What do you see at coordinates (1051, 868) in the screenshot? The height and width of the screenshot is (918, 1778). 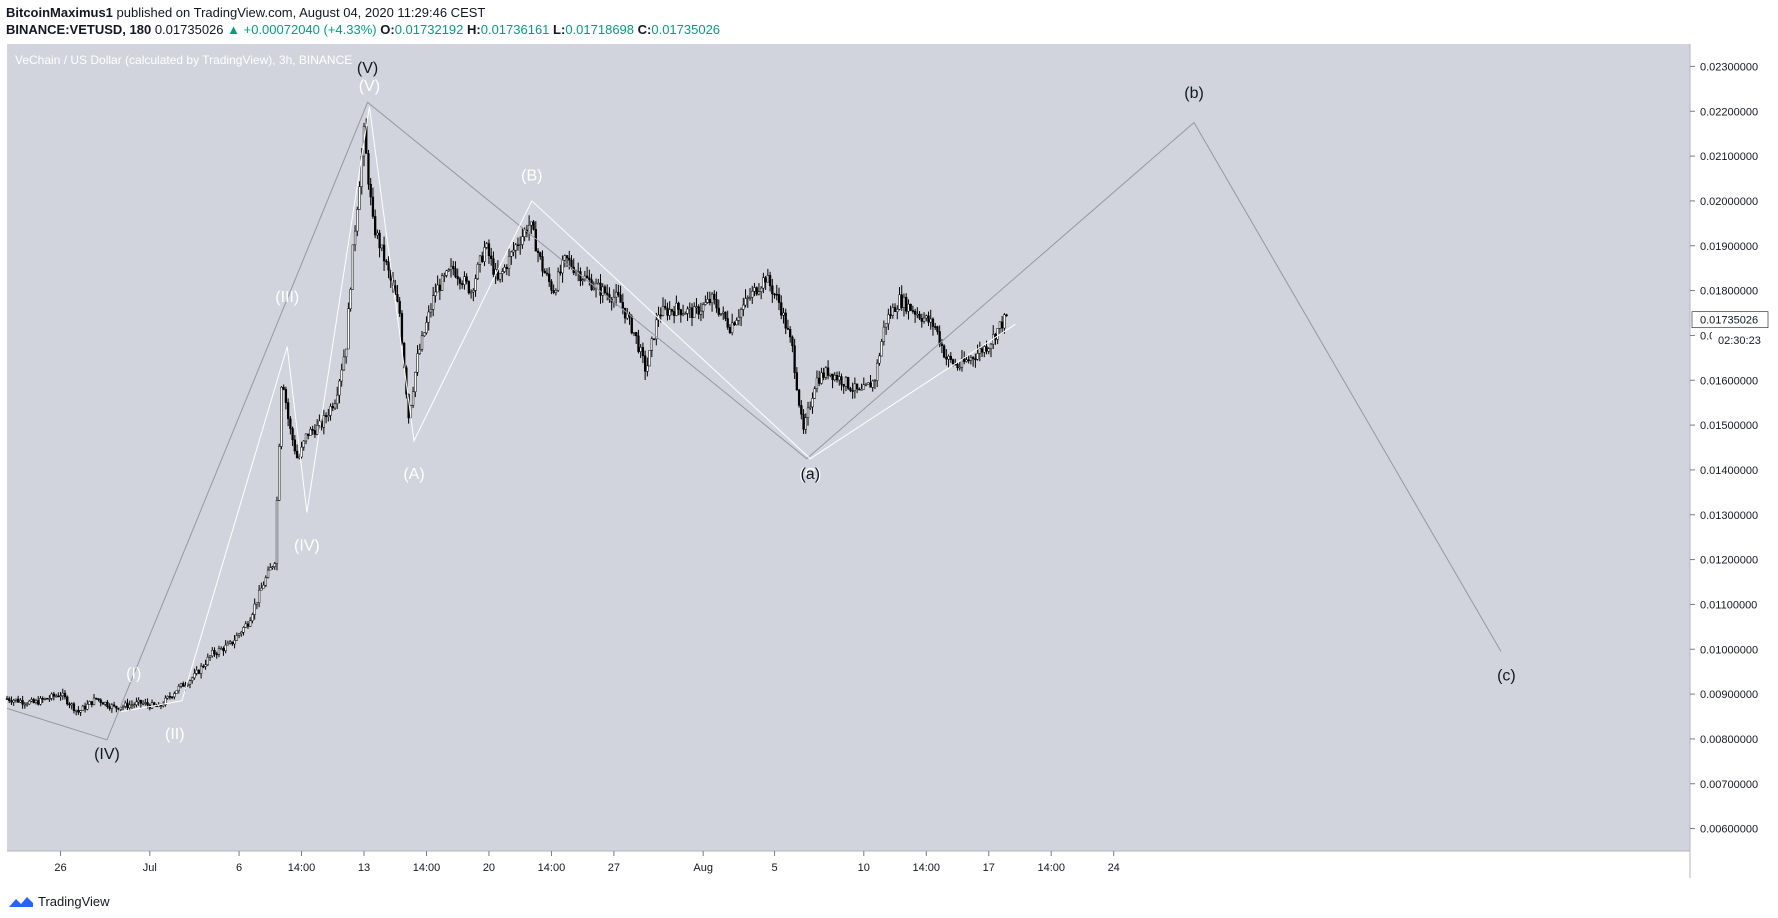 I see `time-tick-label: 14:00` at bounding box center [1051, 868].